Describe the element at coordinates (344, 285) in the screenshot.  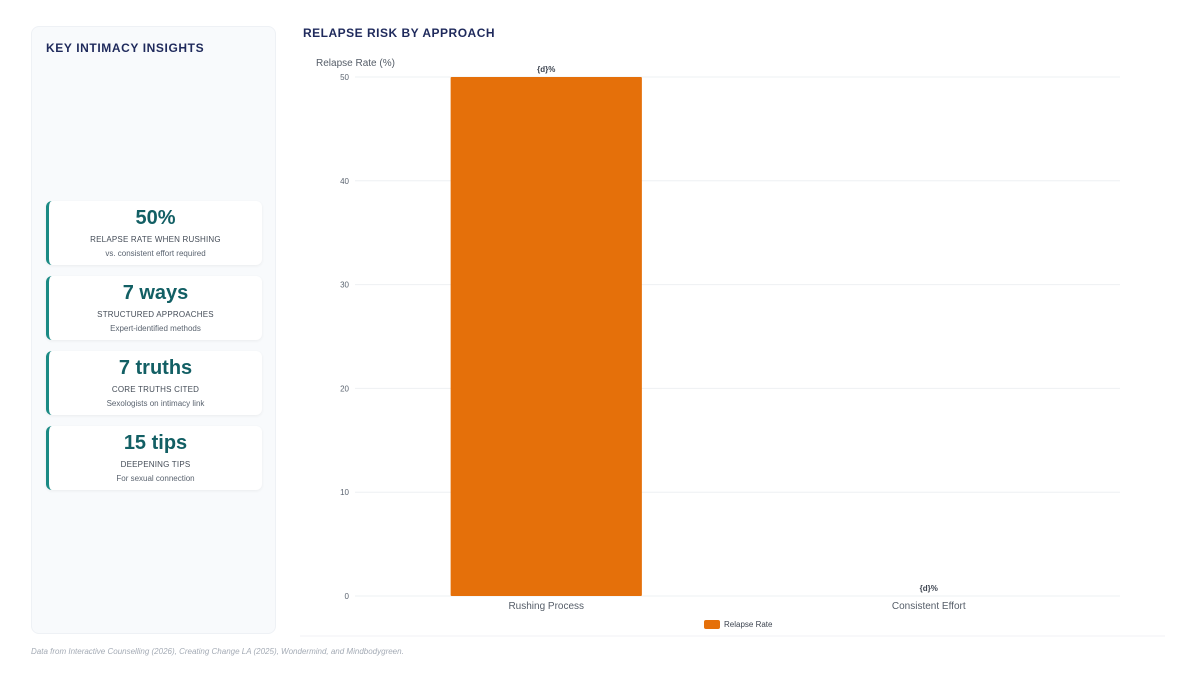
I see `y-tick-label: 30` at that location.